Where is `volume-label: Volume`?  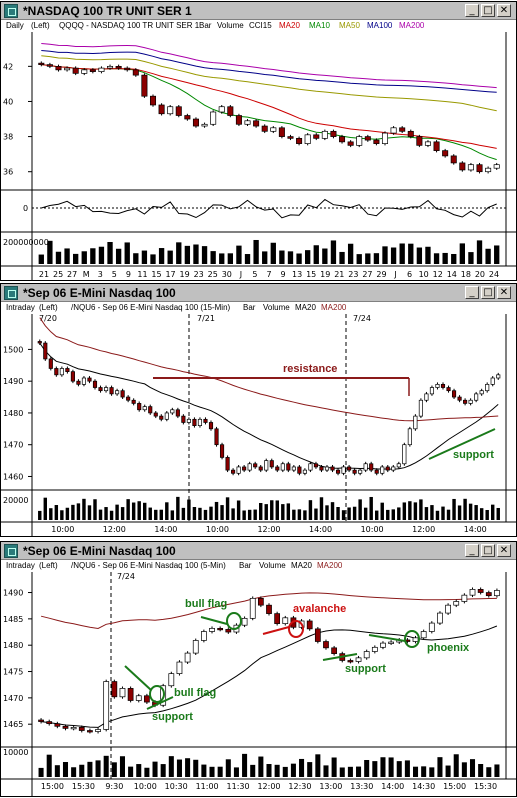 volume-label: Volume is located at coordinates (230, 25).